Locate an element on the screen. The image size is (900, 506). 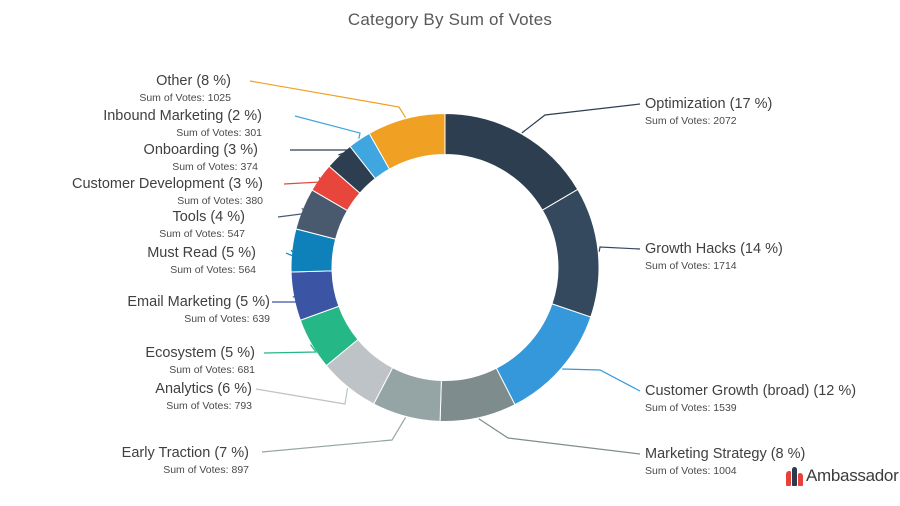
callout-value: Sum of Votes: 1004 is located at coordinates (691, 471).